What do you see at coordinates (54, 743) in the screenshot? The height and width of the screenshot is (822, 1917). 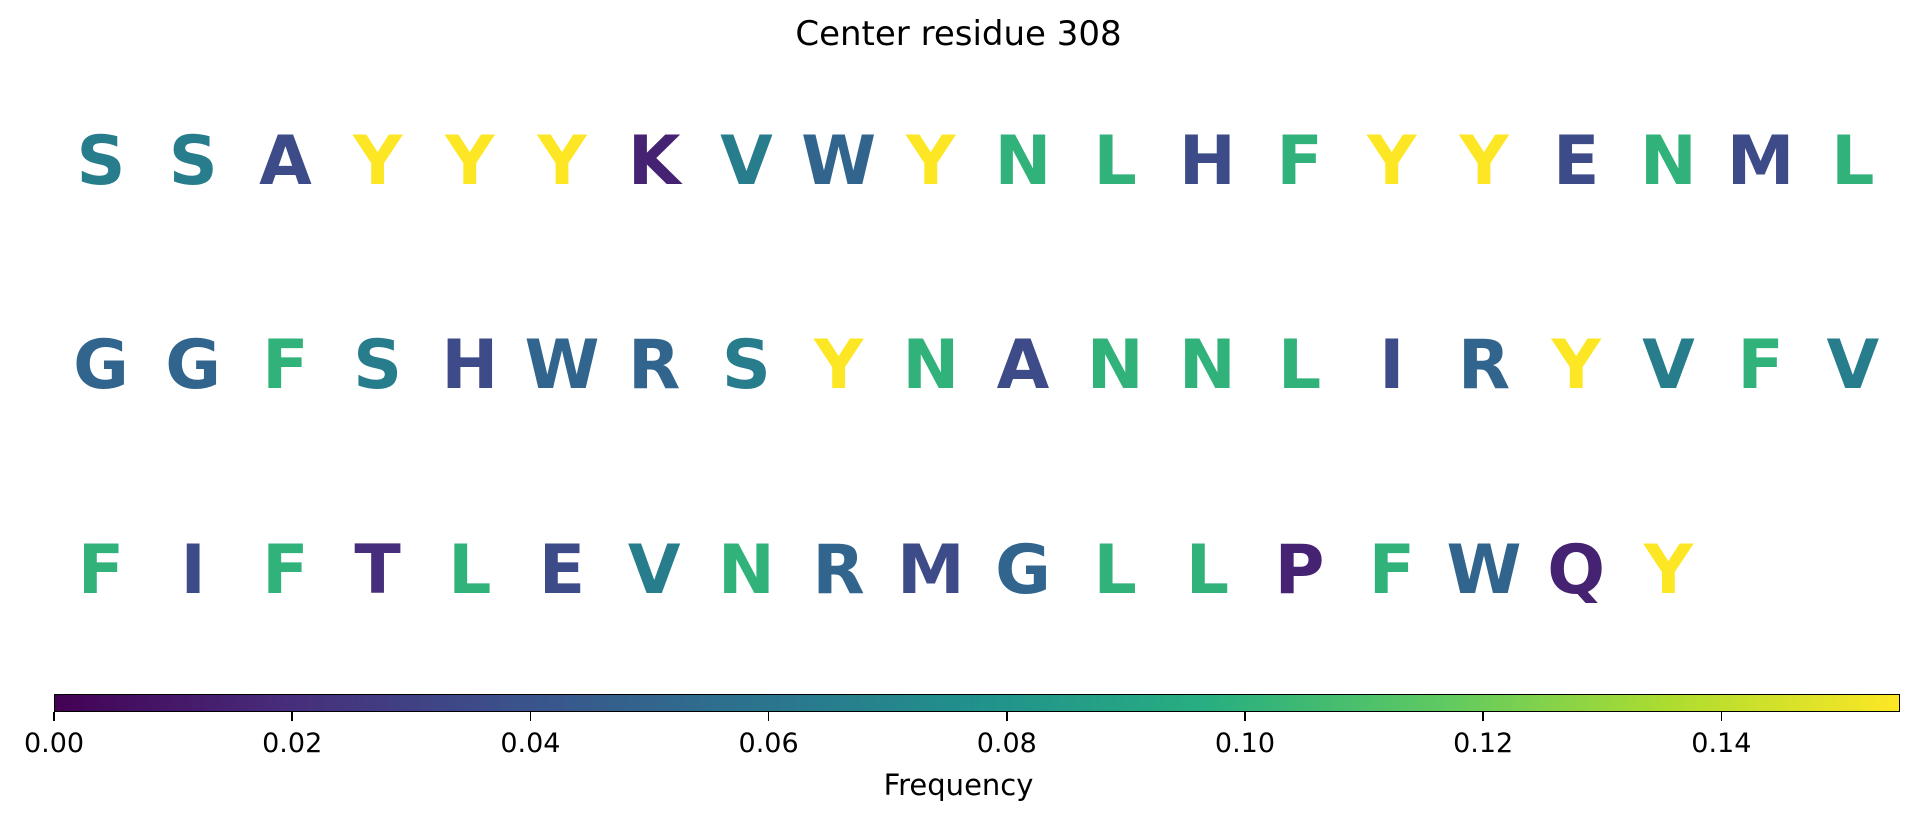 I see `colorbar-tick-label: 0.00` at bounding box center [54, 743].